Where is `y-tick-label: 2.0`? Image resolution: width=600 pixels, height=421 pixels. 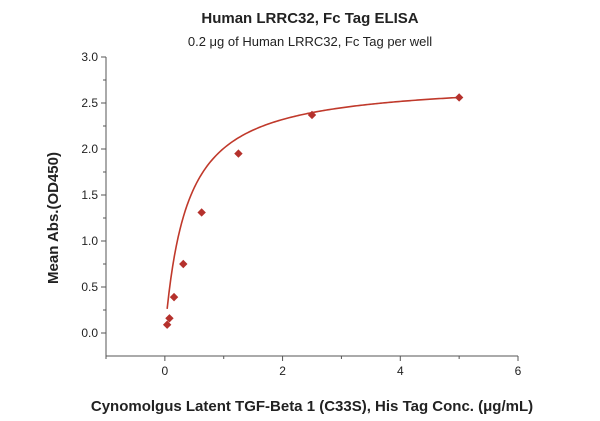
y-tick-label: 2.0 is located at coordinates (89, 149).